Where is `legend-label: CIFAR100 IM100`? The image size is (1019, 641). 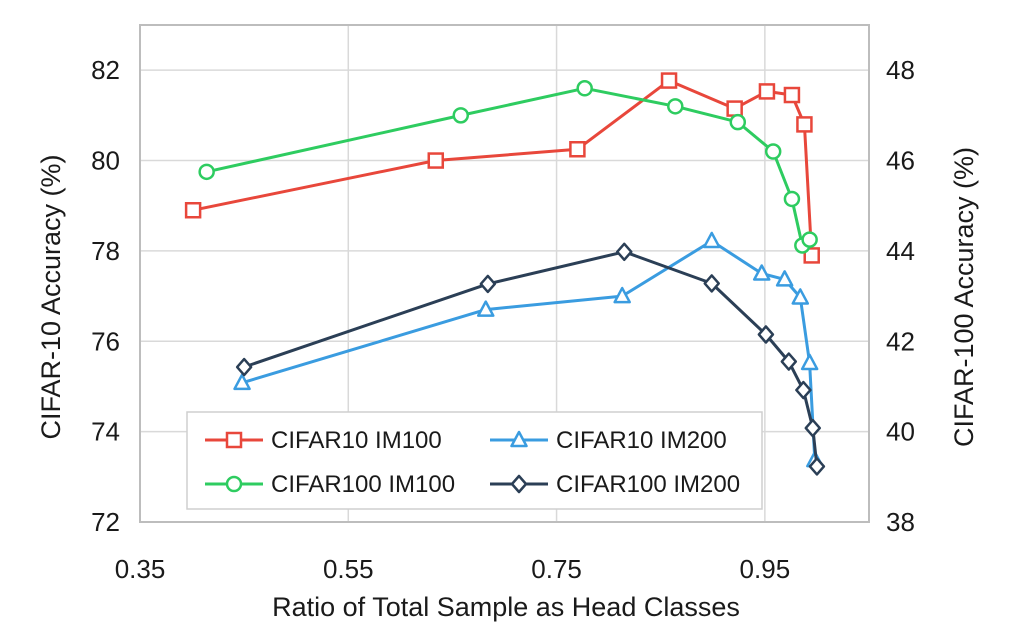
legend-label: CIFAR100 IM100 is located at coordinates (363, 484).